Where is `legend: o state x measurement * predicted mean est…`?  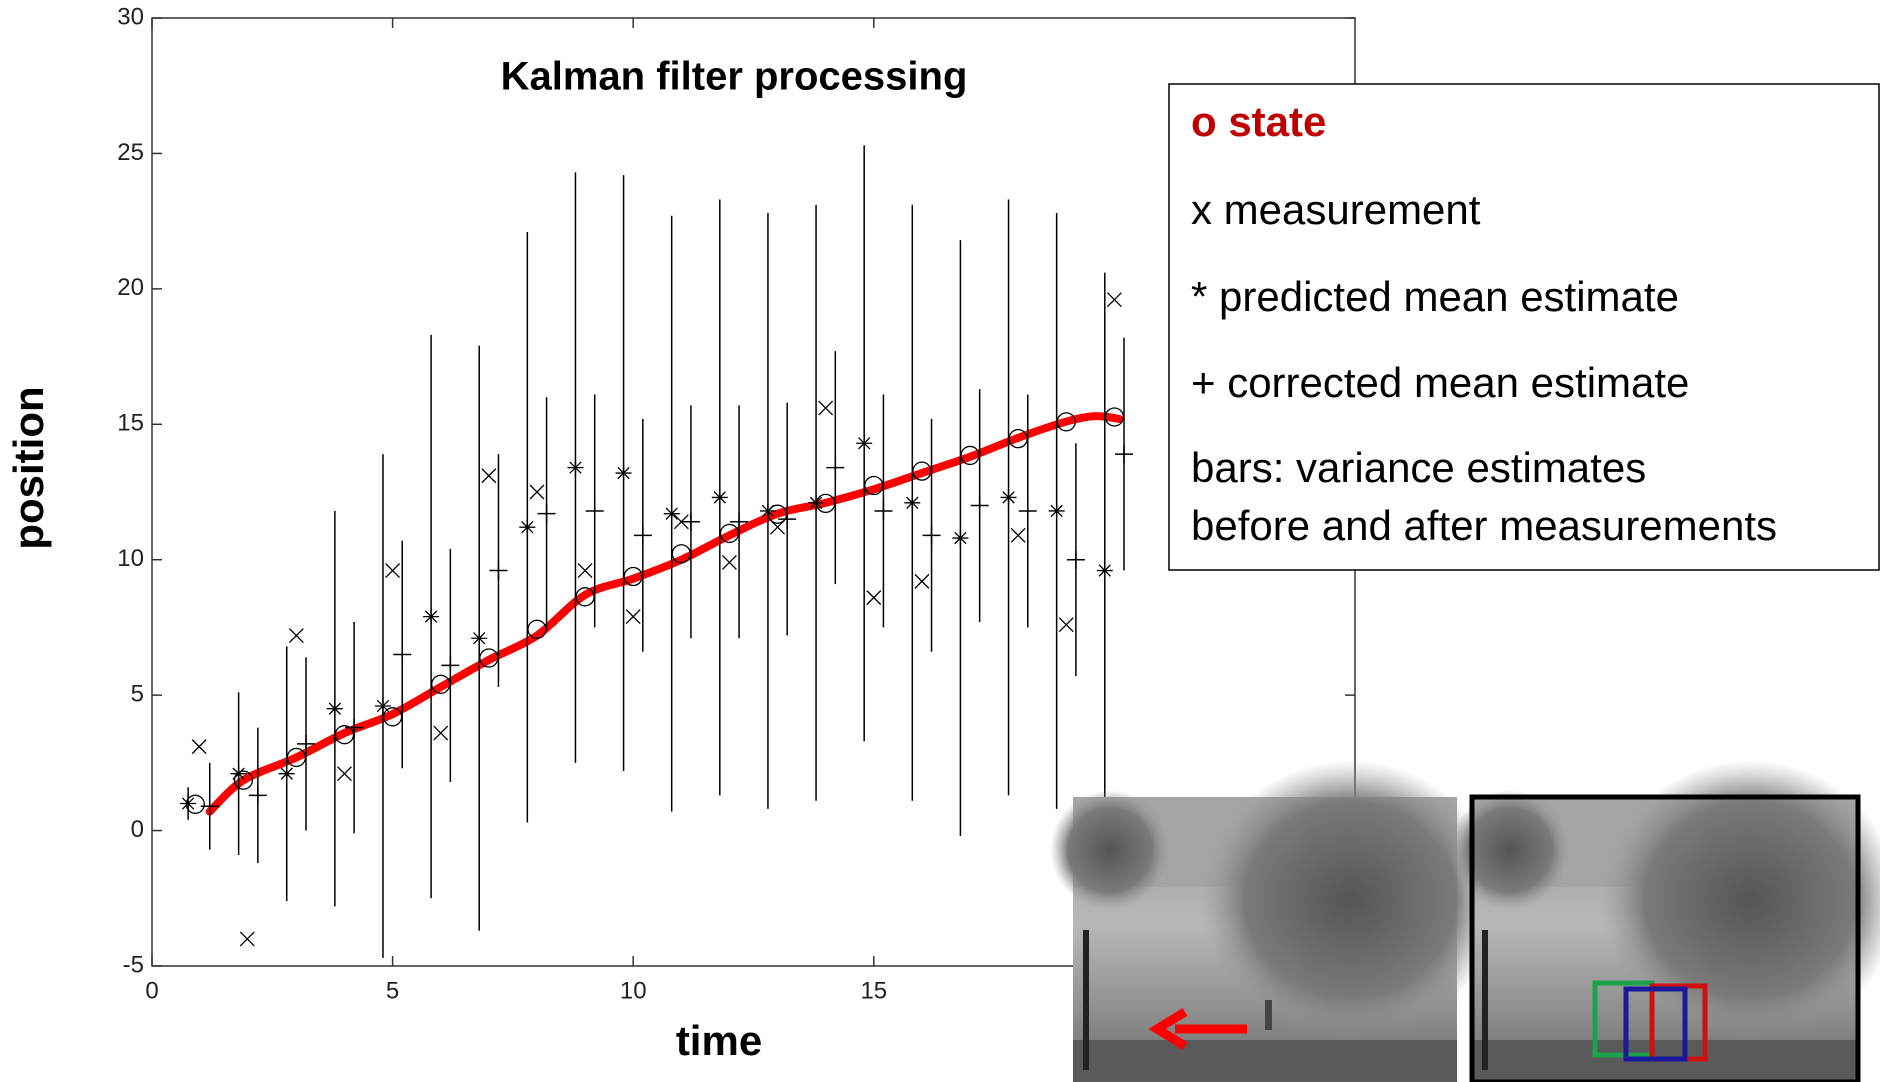
legend: o state x measurement * predicted mean est… is located at coordinates (1484, 323).